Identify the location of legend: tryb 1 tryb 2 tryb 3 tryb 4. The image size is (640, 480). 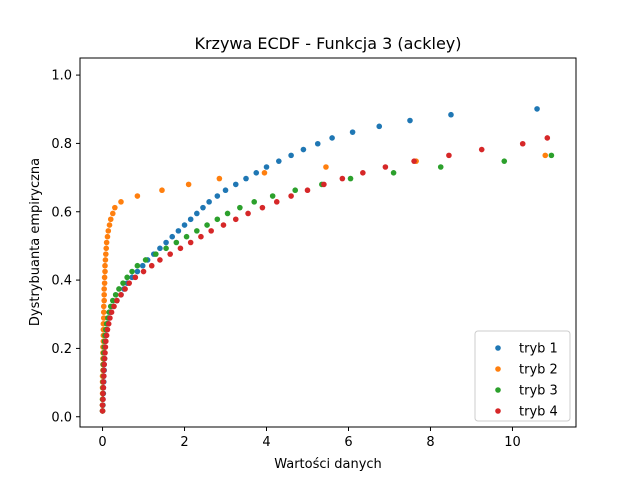
(522, 376).